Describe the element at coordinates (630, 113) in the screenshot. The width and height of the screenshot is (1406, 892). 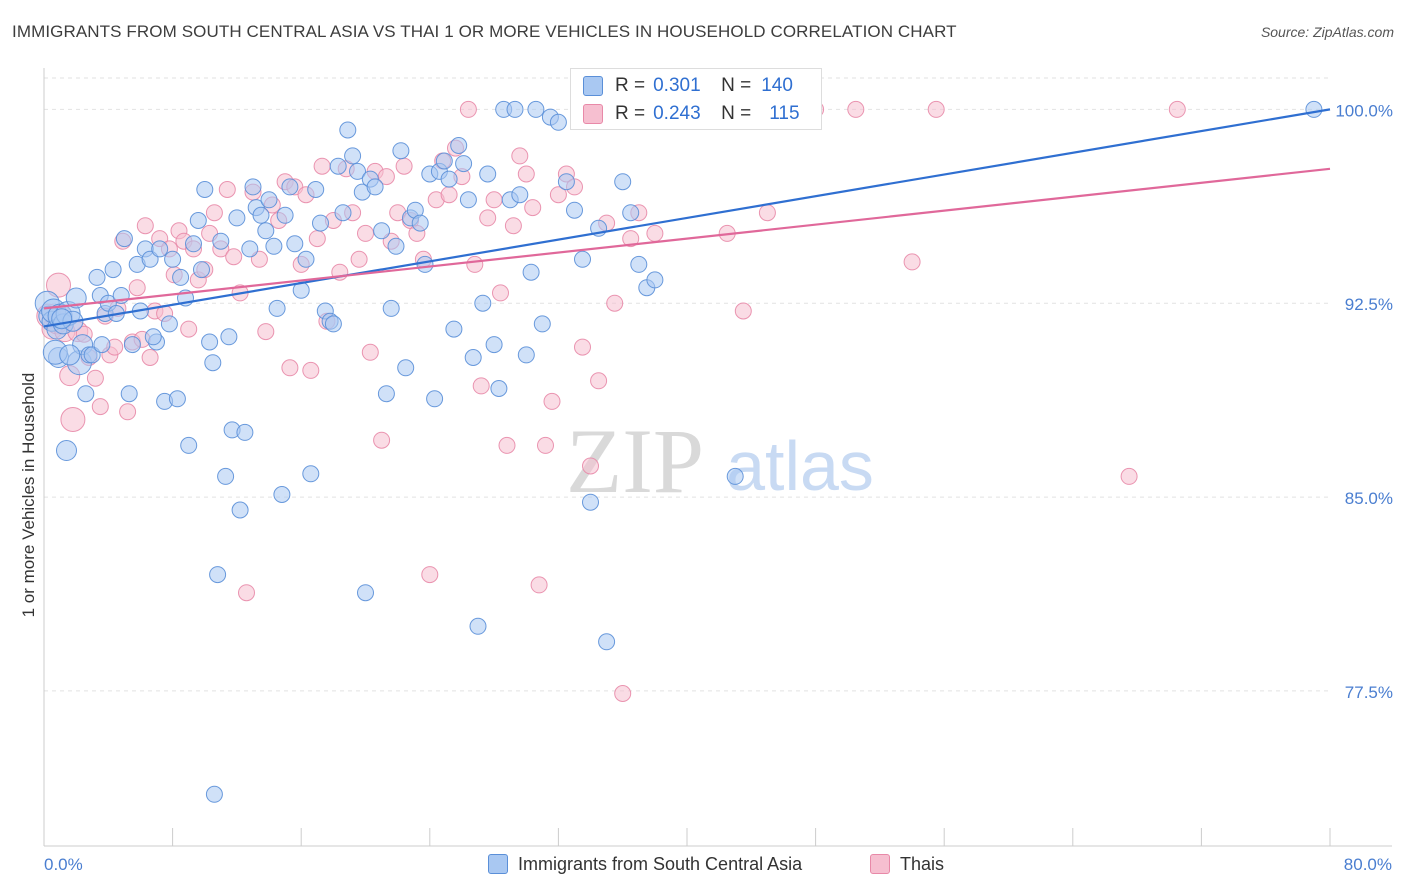
I see `stats-r-label: R =` at that location.